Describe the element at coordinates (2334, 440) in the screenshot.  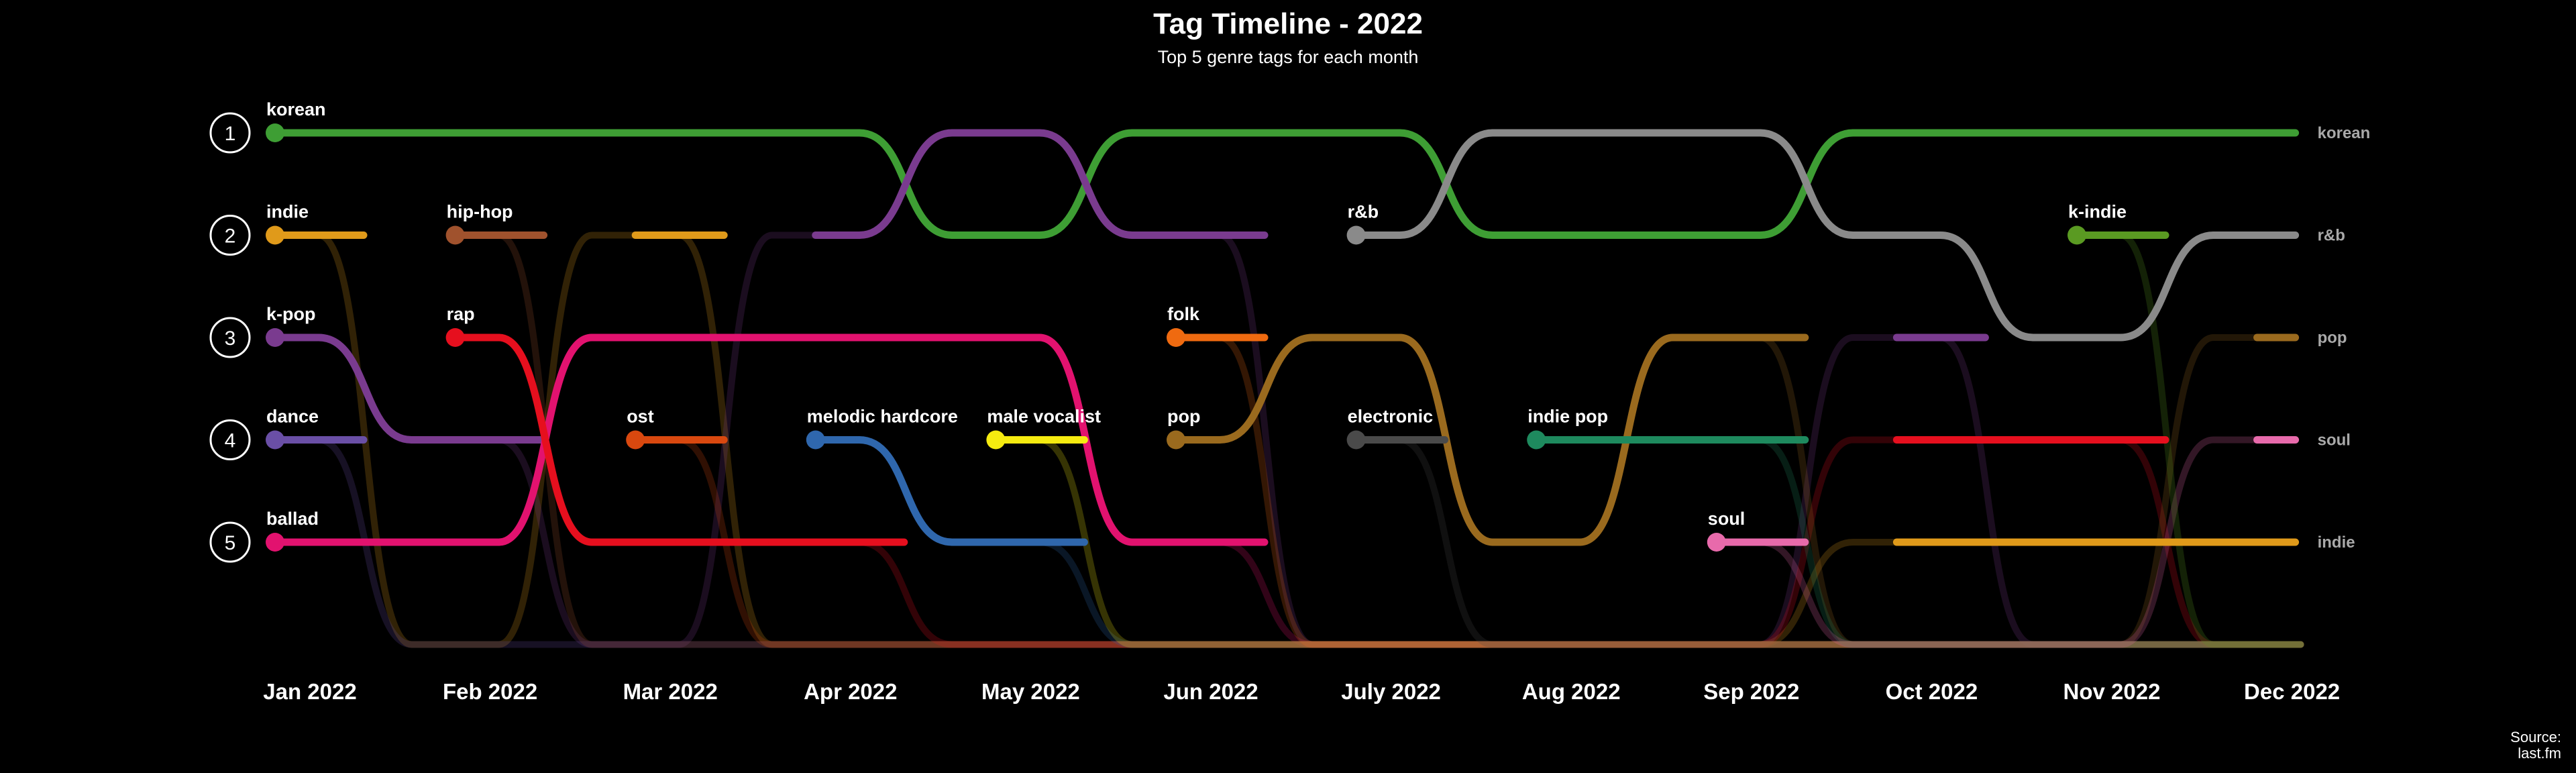
I see `series-end-label: soul` at that location.